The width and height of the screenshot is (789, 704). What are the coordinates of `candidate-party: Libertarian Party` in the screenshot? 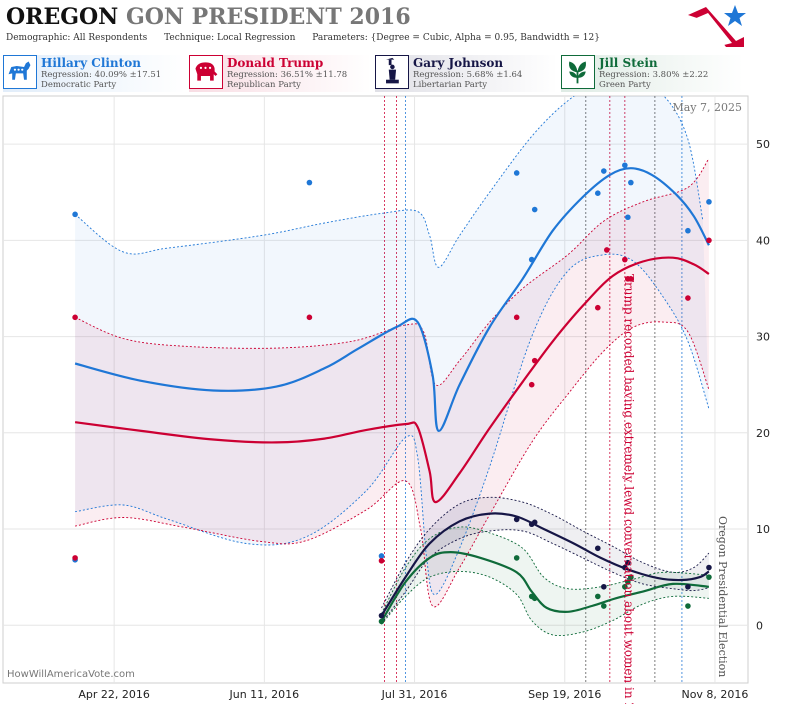 It's located at (450, 85).